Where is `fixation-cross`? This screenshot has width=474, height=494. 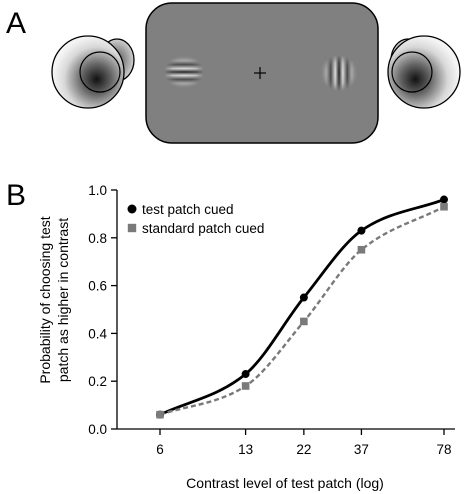 fixation-cross is located at coordinates (260, 73).